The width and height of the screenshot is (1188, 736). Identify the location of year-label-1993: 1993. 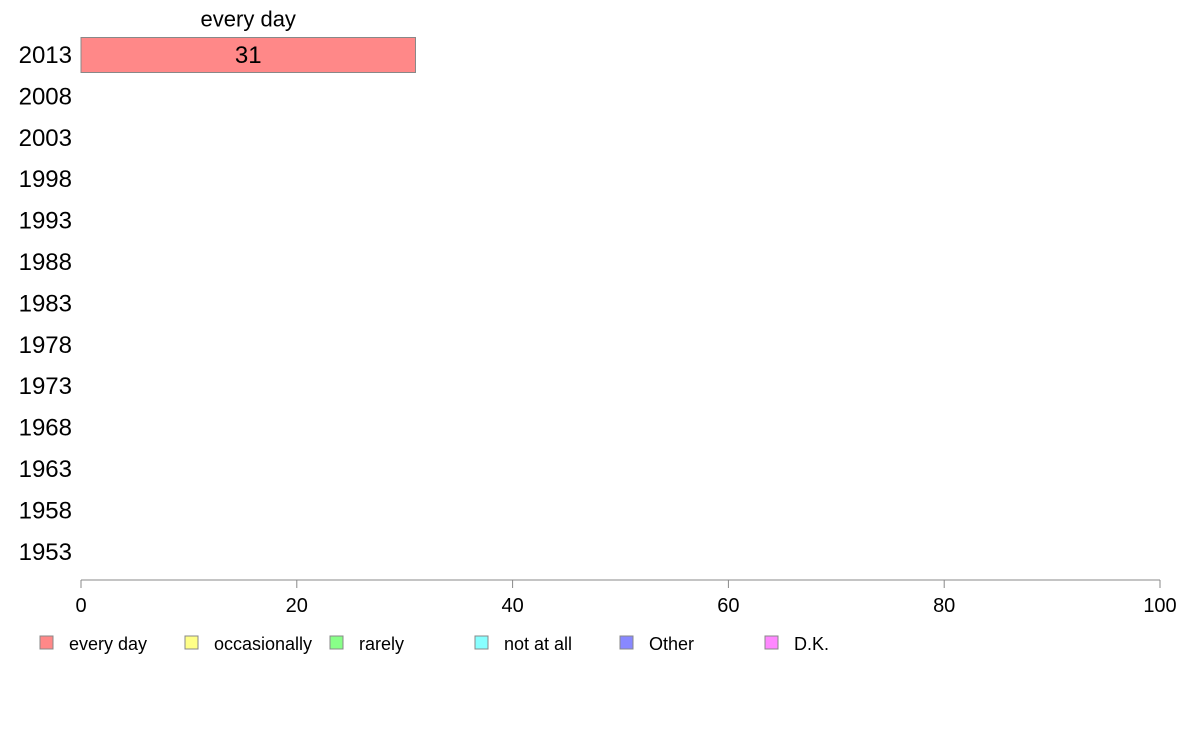
(45, 221).